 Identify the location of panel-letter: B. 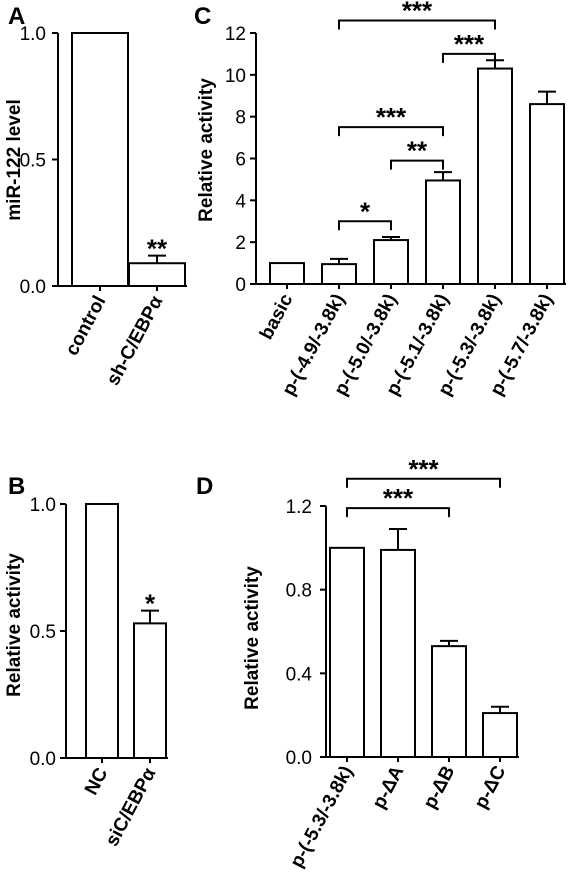
(16, 486).